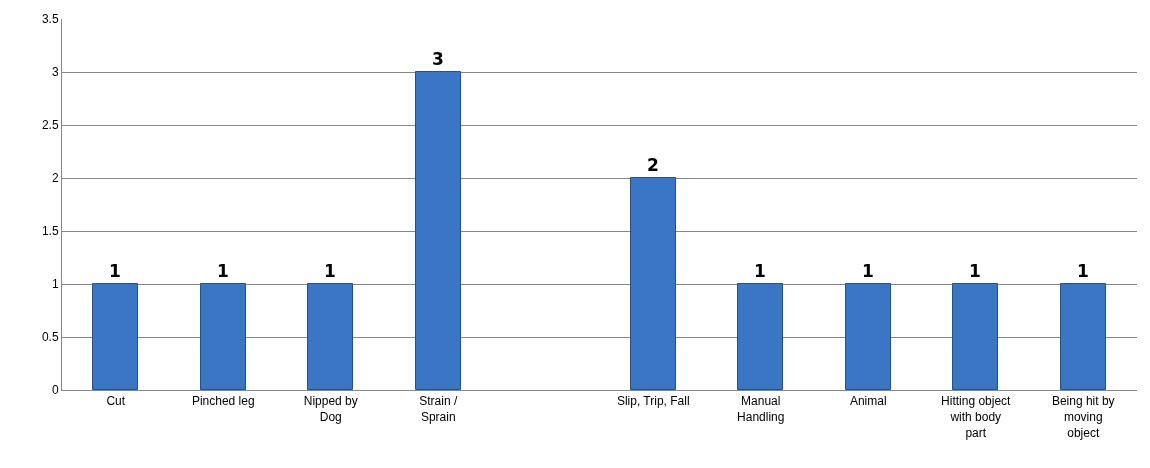  I want to click on y-tick-label: 3.5, so click(50, 19).